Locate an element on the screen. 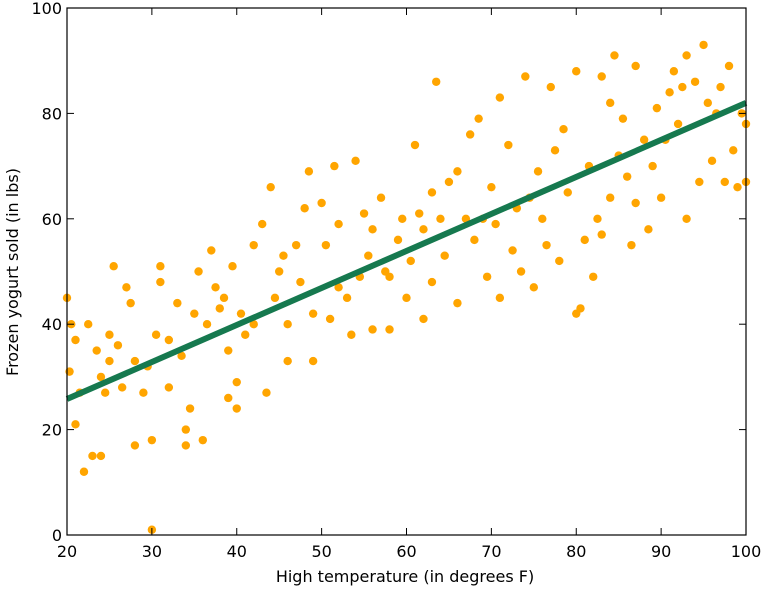 Image resolution: width=769 pixels, height=597 pixels. y-axis-label: Frozen yogurt sold (in lbs) is located at coordinates (12, 272).